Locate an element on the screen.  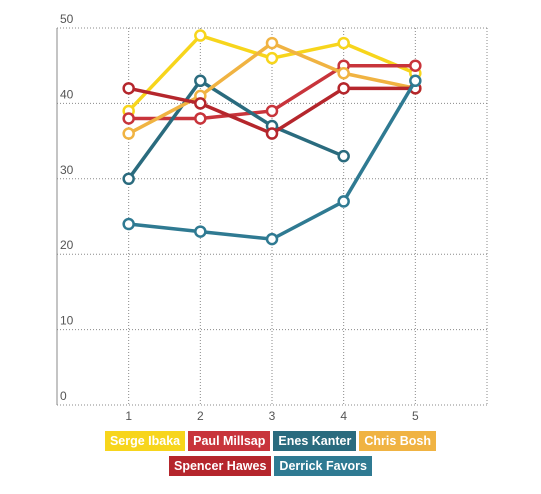
legend-item-paul-millsap: Paul Millsap is located at coordinates (229, 441).